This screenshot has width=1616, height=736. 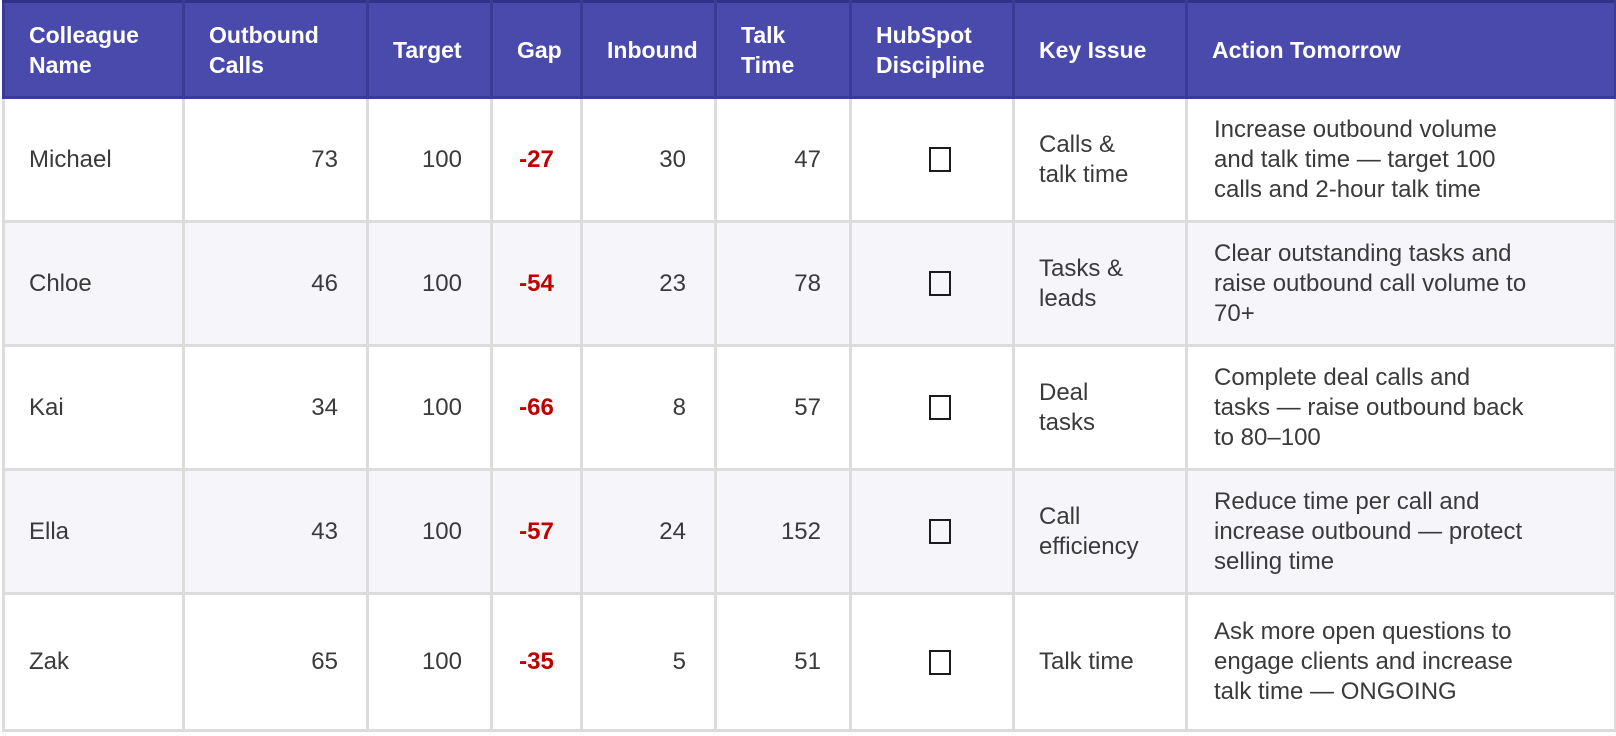 I want to click on colleague-name-cell: Zak, so click(x=93, y=662).